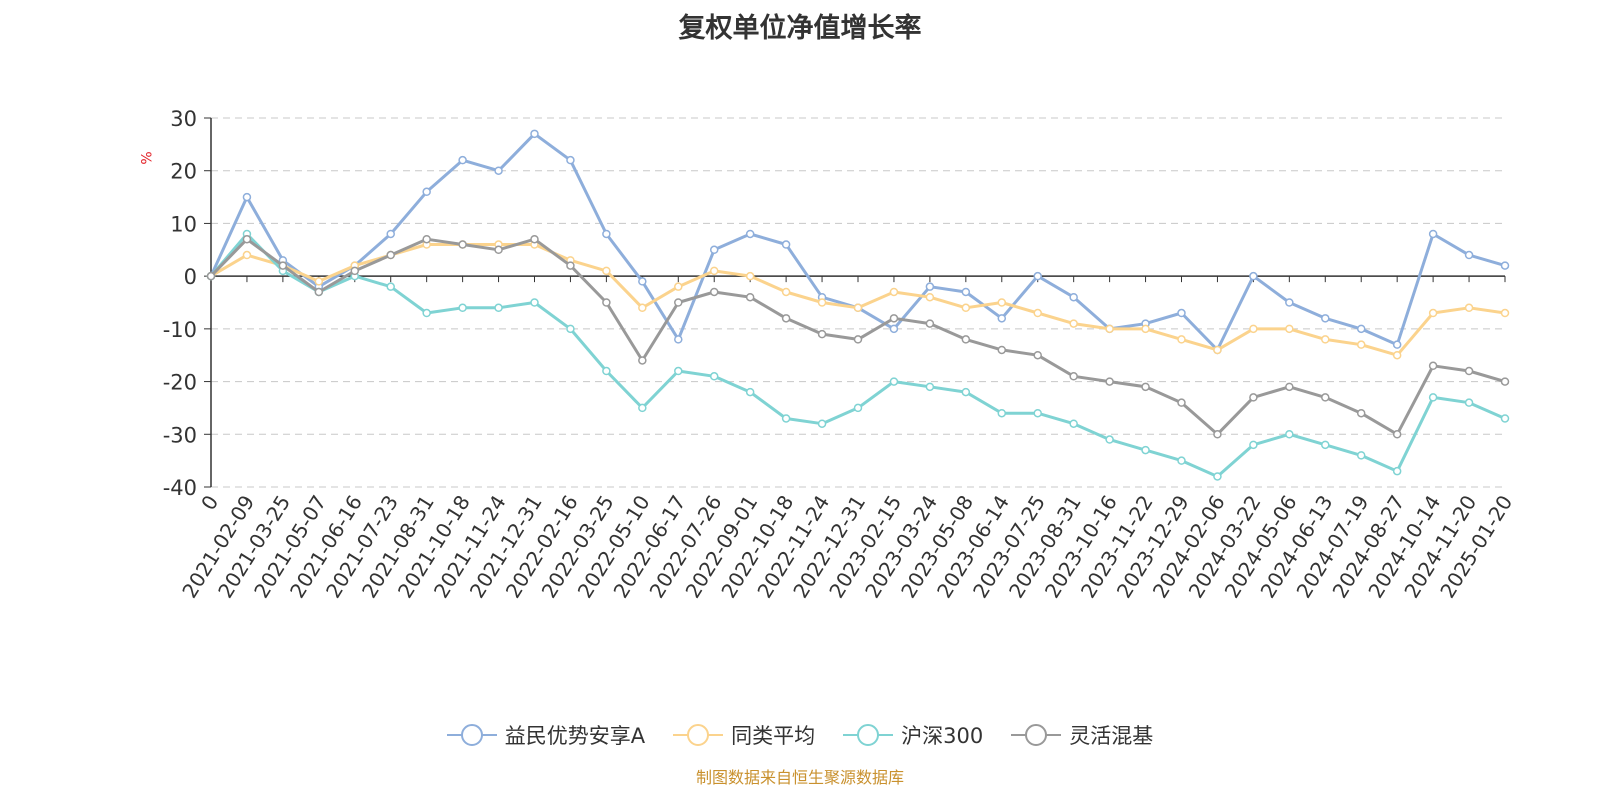  Describe the element at coordinates (1111, 736) in the screenshot. I see `legend-label: 灵活混基` at that location.